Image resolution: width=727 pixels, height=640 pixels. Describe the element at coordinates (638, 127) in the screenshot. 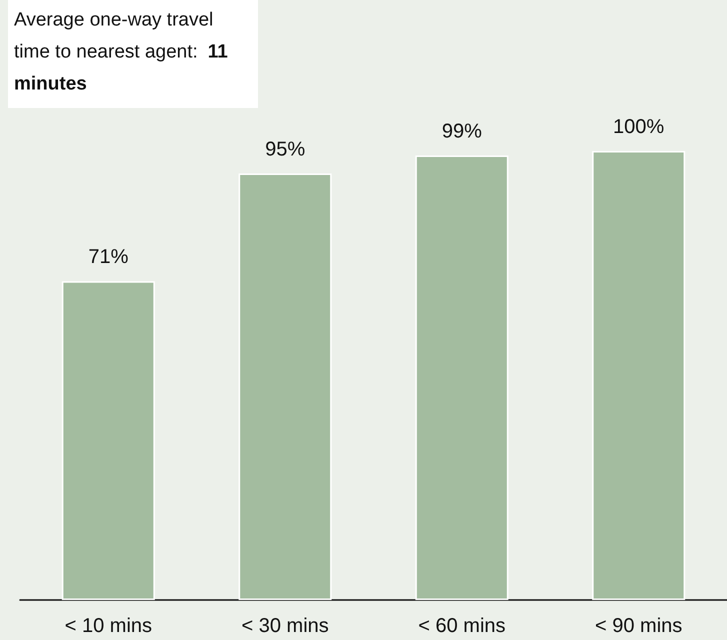

I see `data-label: 100%` at that location.